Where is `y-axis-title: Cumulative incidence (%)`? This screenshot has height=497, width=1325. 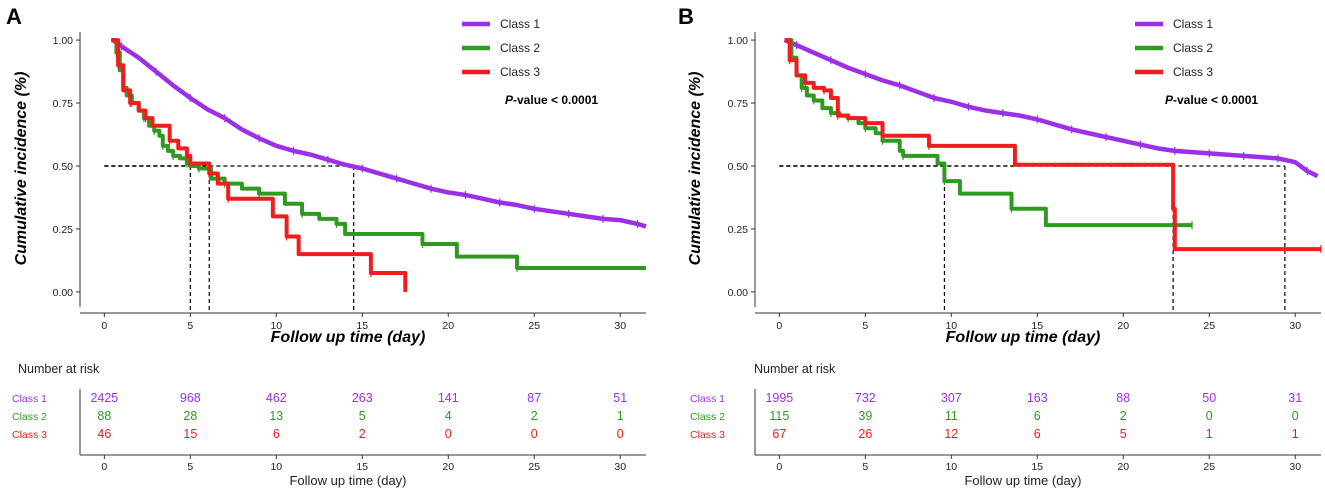
y-axis-title: Cumulative incidence (%) is located at coordinates (695, 169).